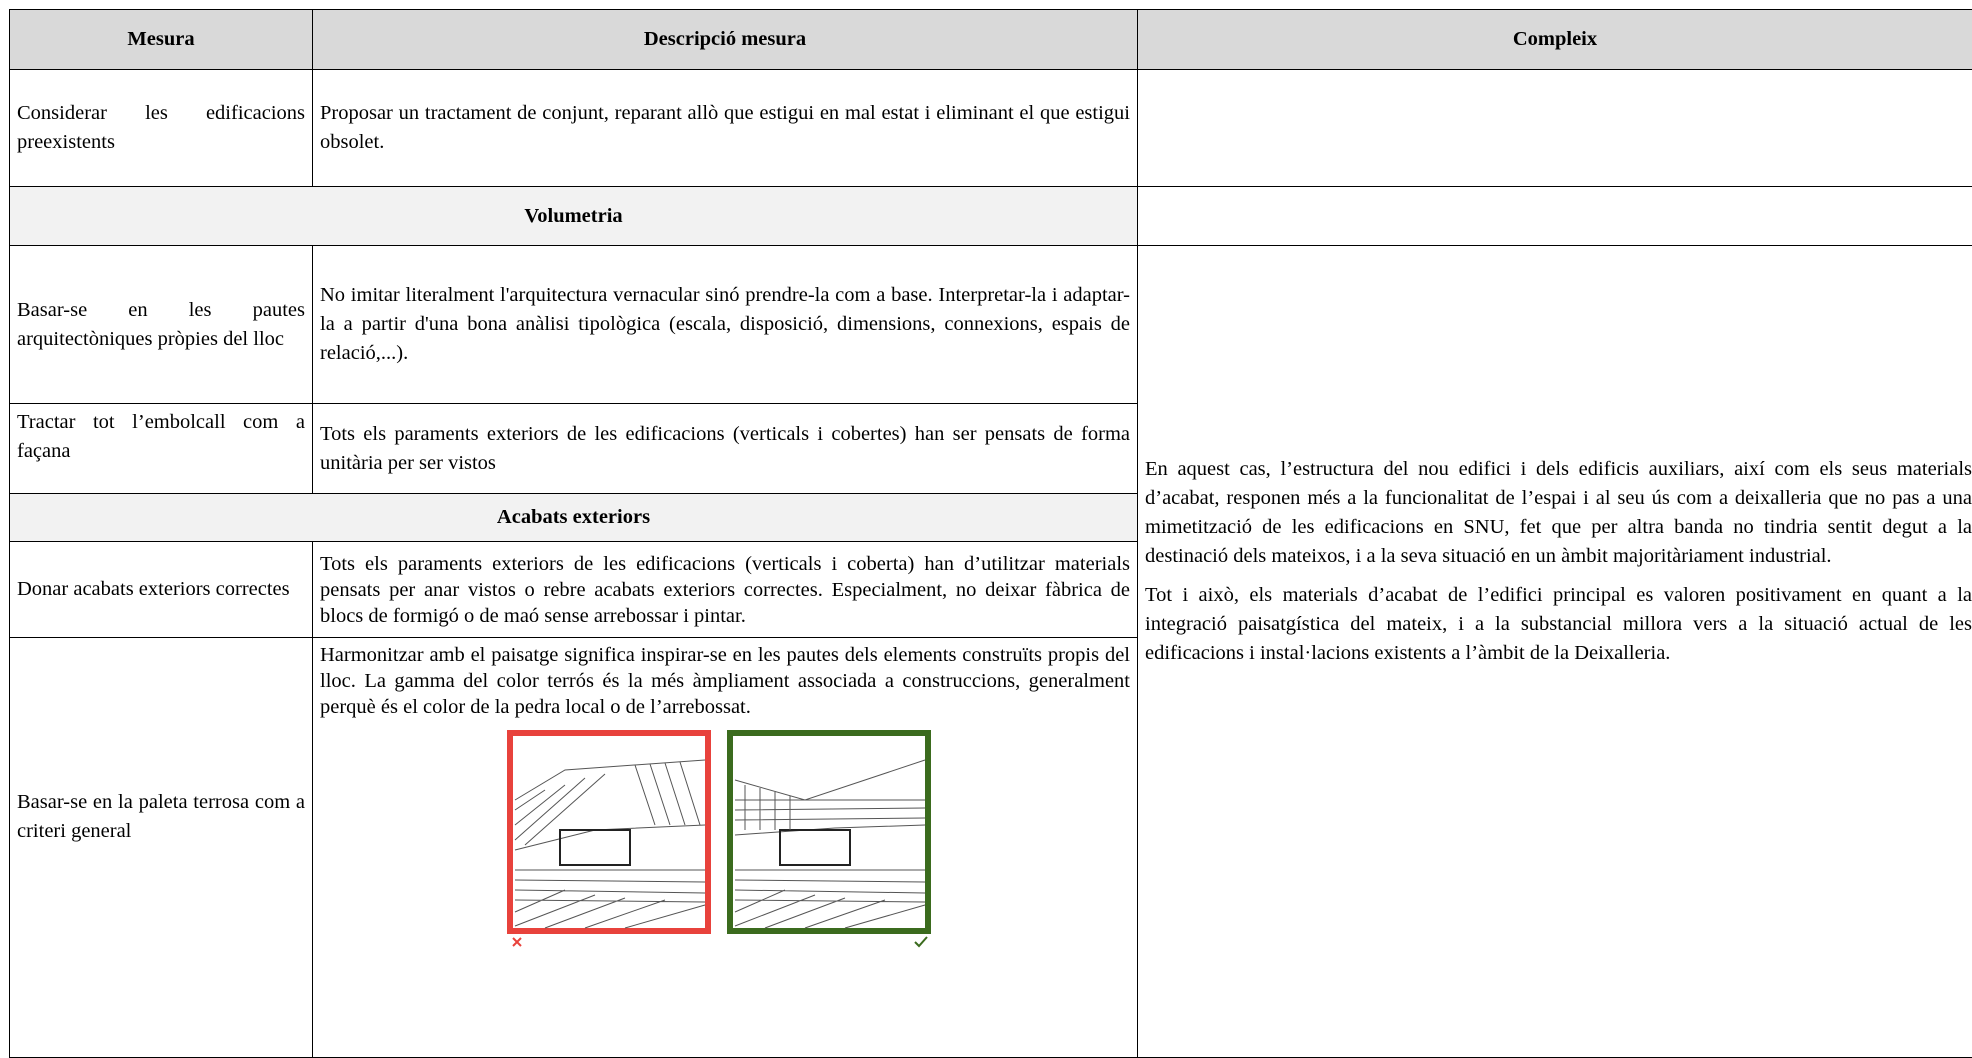  I want to click on mesura: Tractar tot l’embolcall com a façana, so click(161, 449).